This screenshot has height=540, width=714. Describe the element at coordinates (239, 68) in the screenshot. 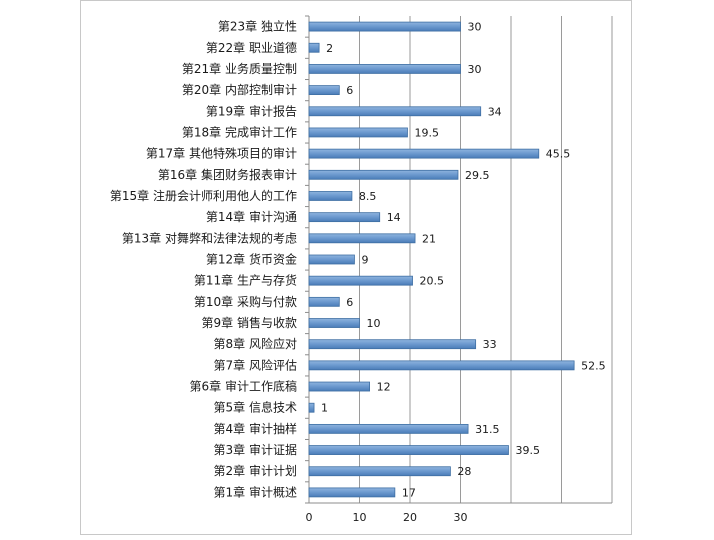

I see `category-label: 第21章 业务质量控制` at that location.